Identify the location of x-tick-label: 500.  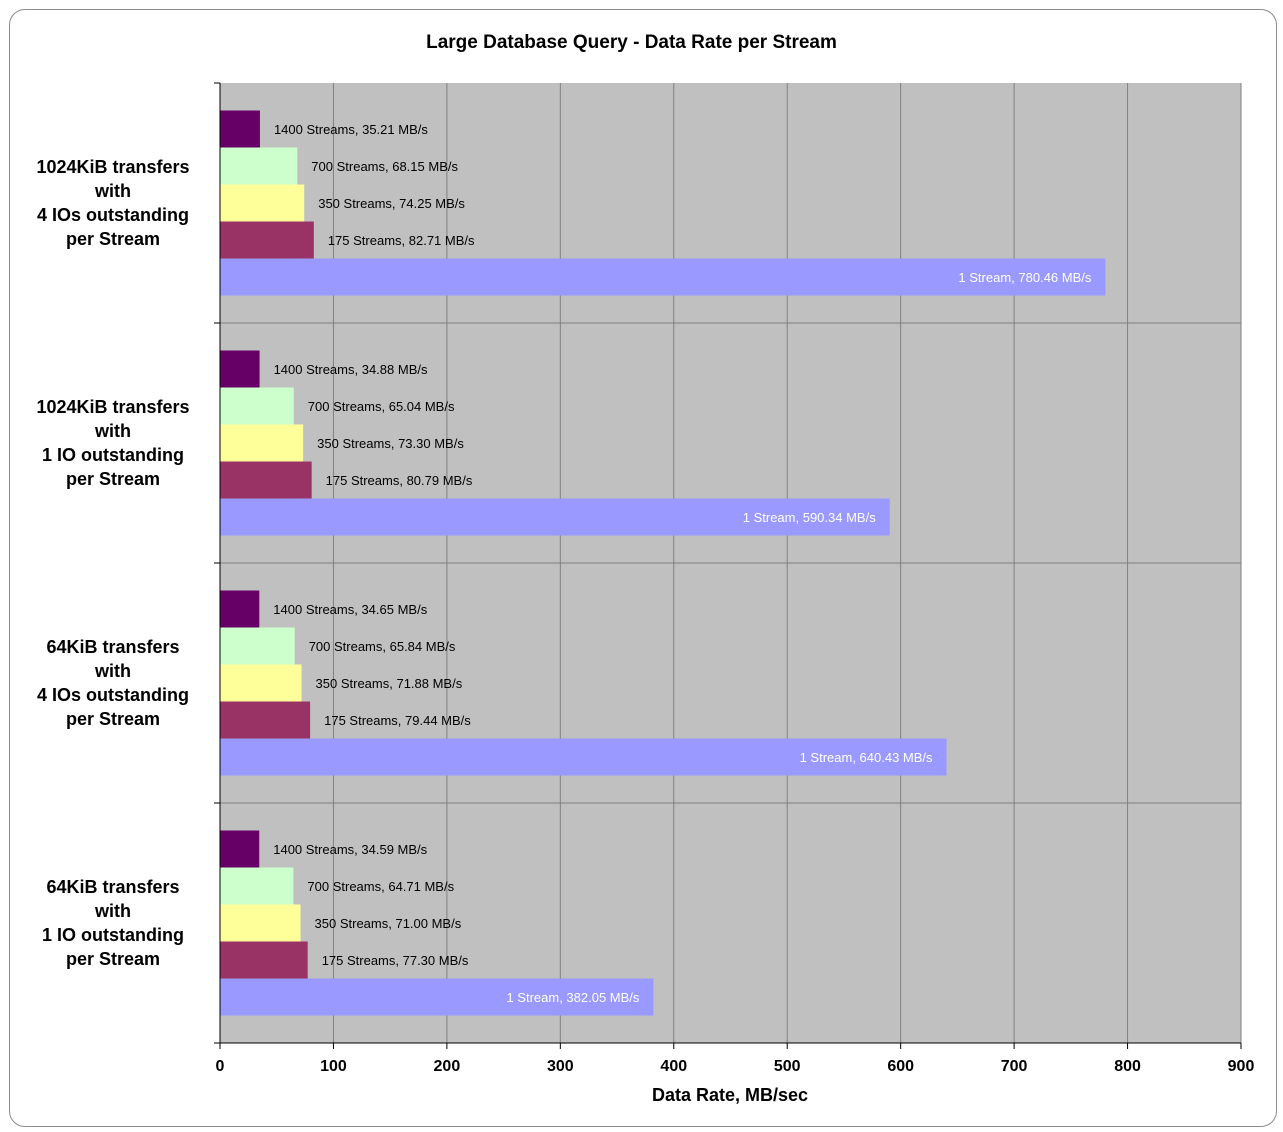
(787, 1066).